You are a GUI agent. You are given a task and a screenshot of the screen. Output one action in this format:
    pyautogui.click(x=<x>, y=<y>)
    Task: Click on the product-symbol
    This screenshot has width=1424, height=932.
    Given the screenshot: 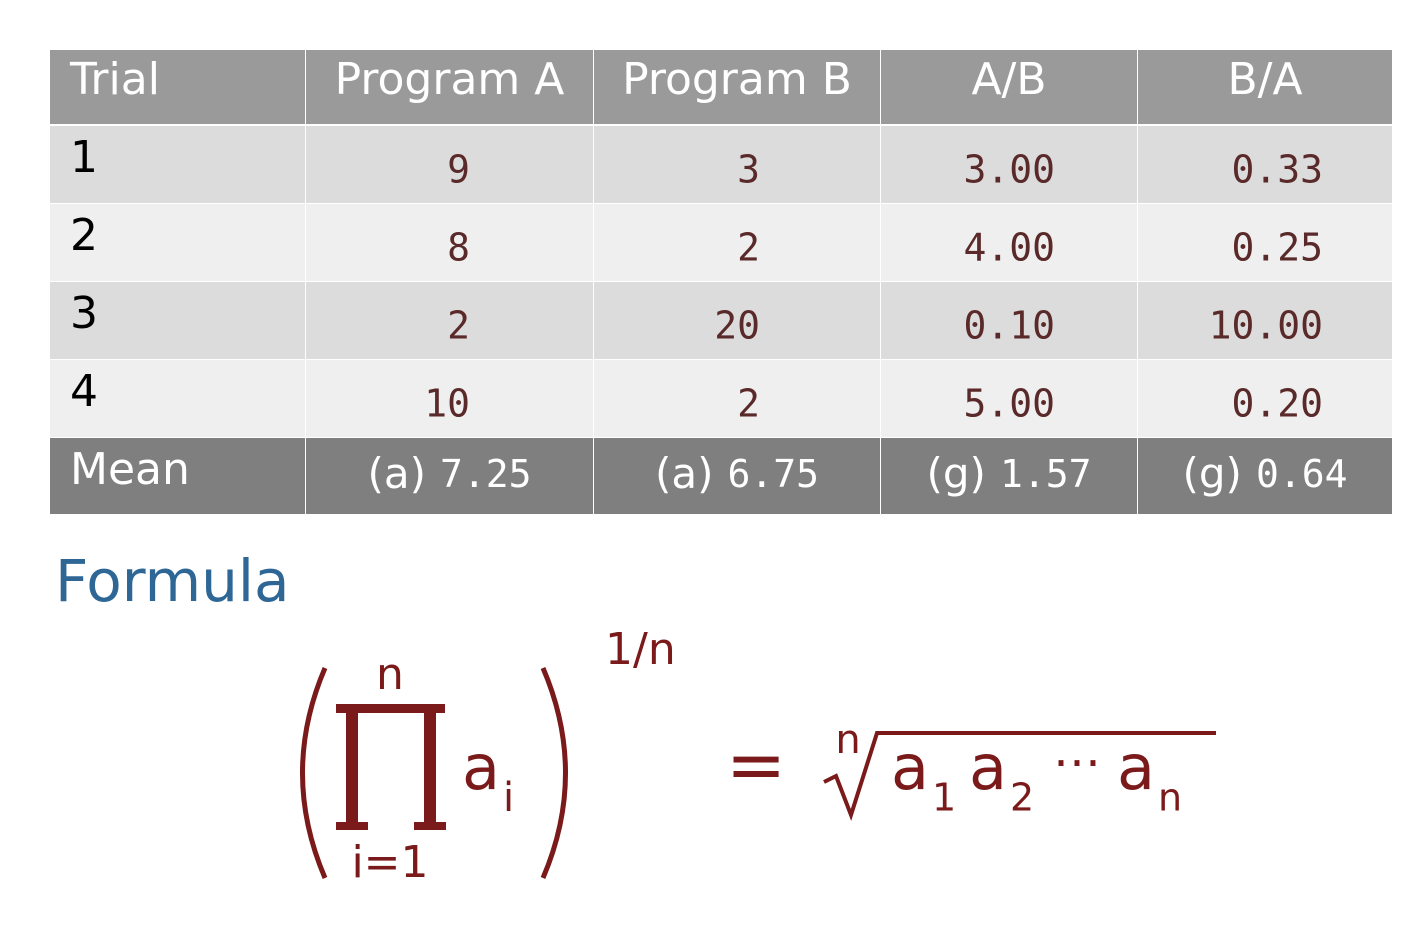 What is the action you would take?
    pyautogui.click(x=391, y=767)
    